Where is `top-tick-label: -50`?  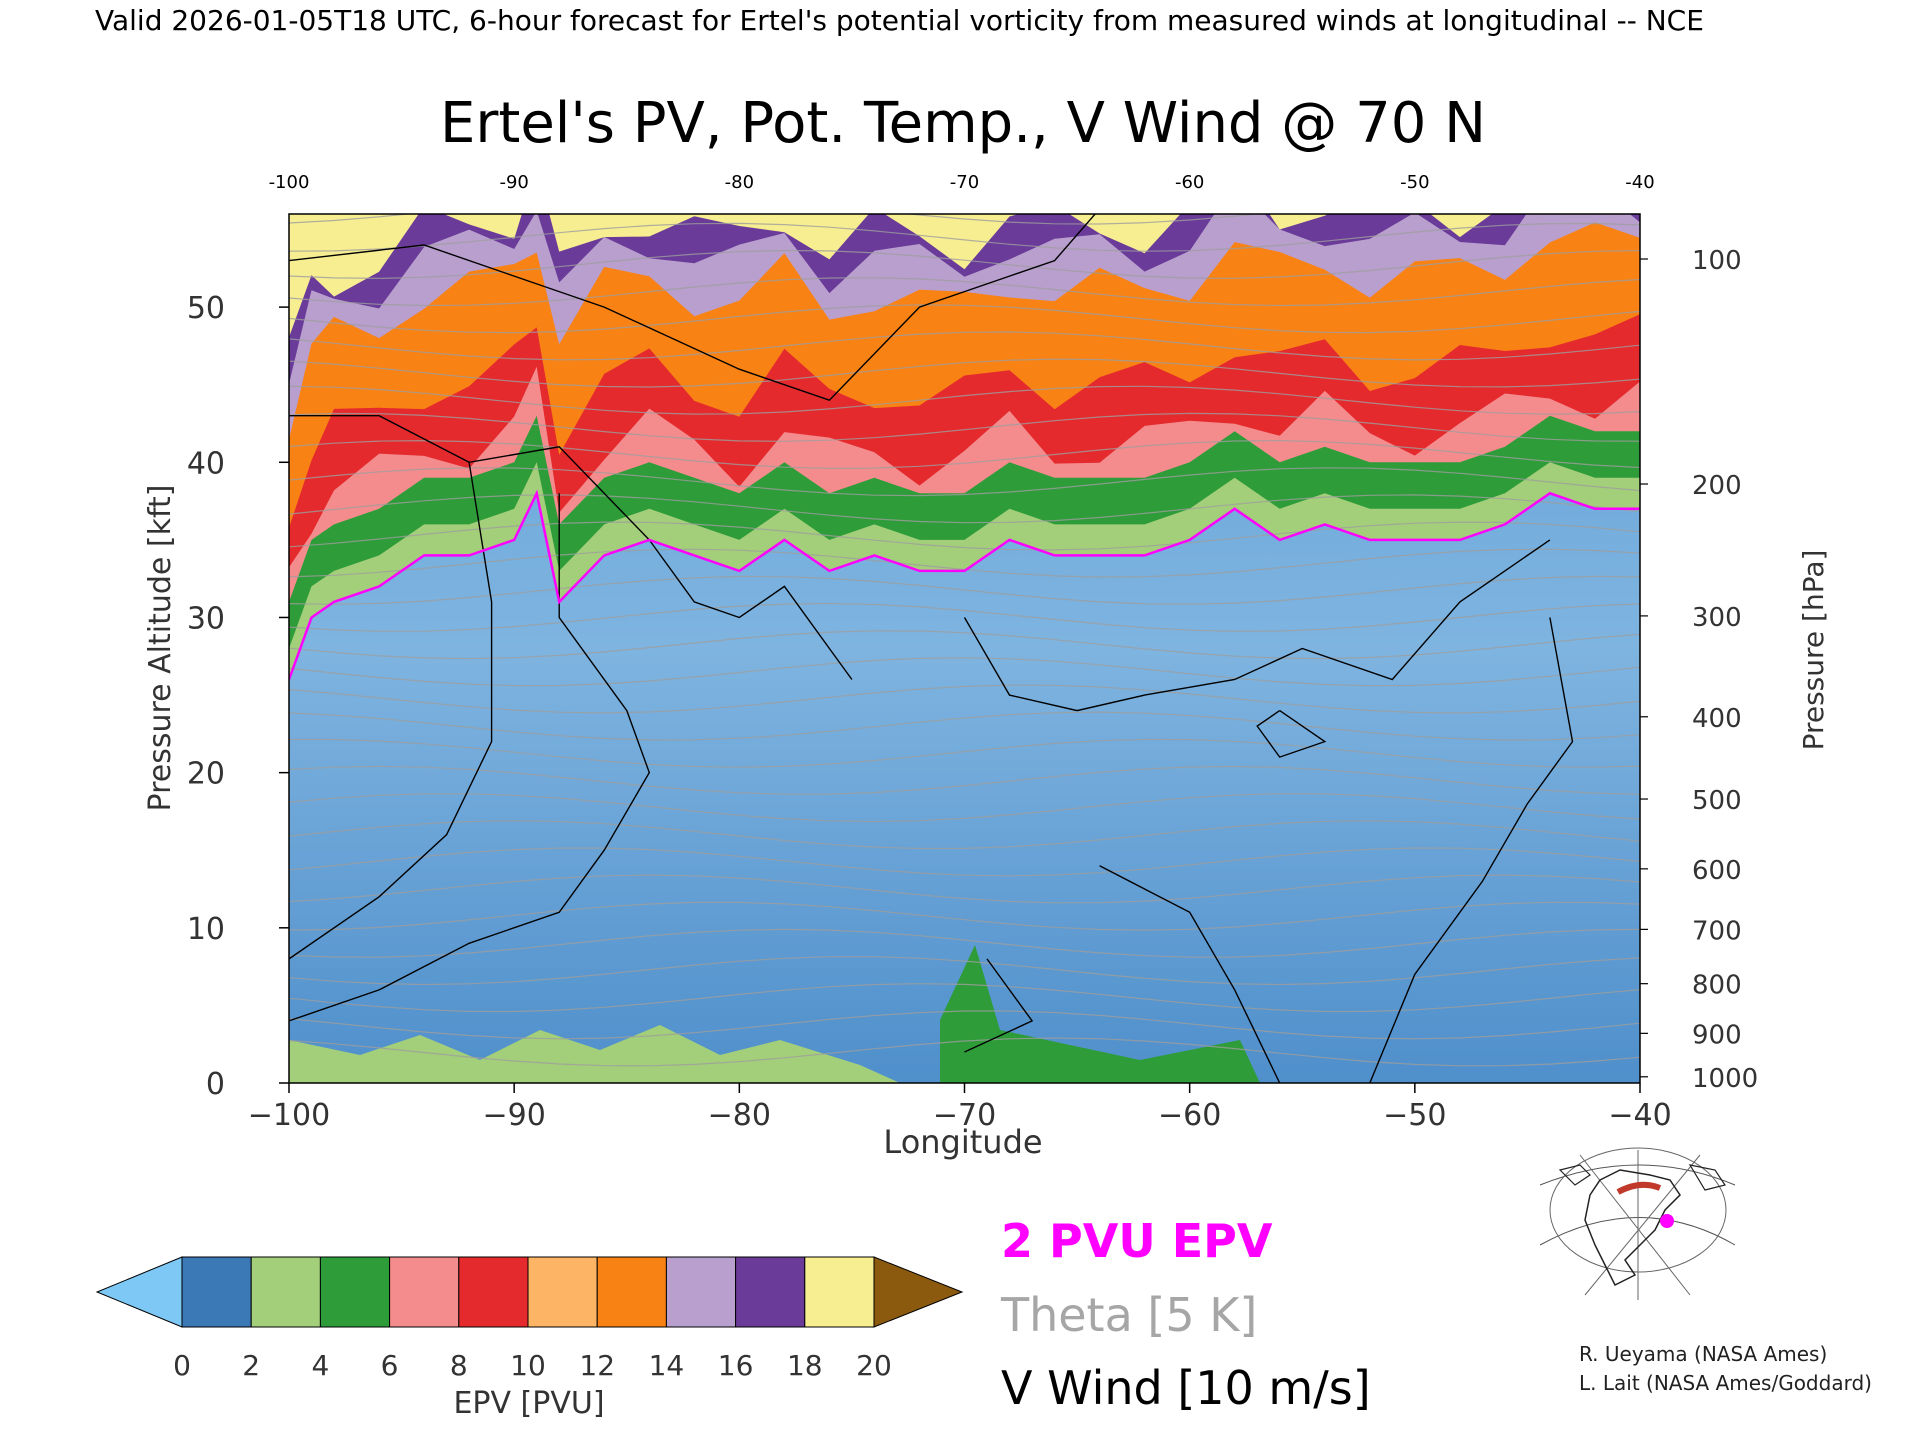
top-tick-label: -50 is located at coordinates (1414, 182).